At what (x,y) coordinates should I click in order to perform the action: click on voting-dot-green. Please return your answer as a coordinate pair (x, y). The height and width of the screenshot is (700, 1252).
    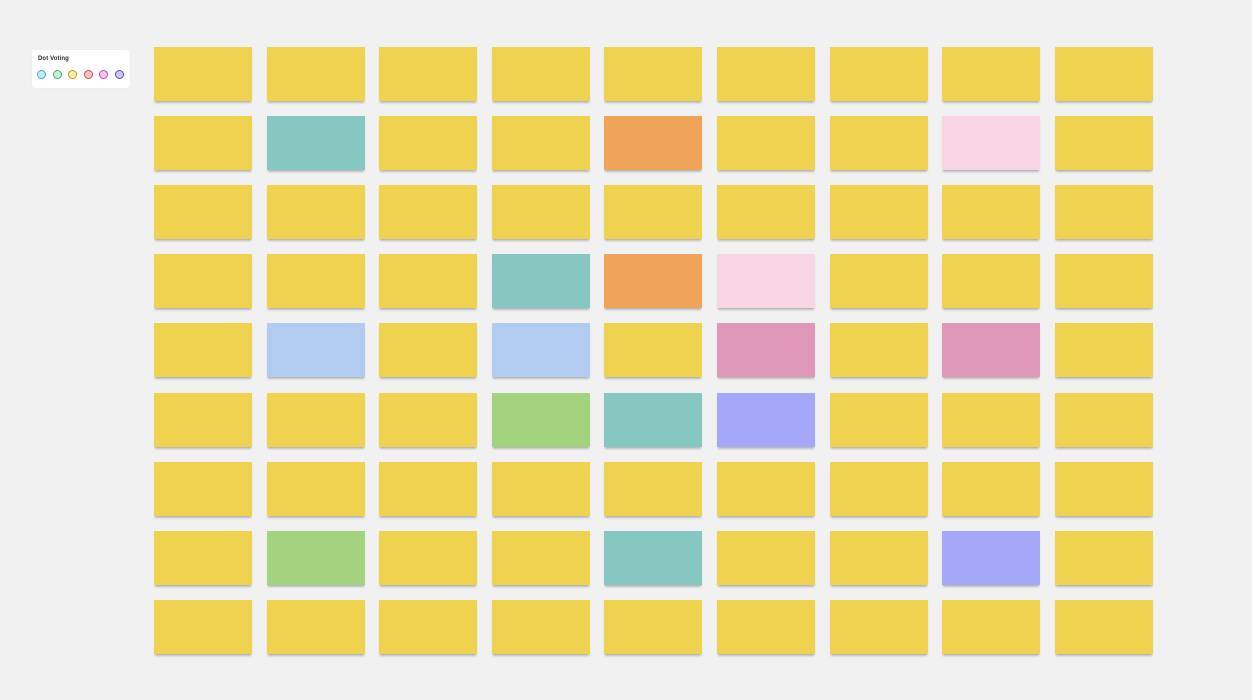
    Looking at the image, I should click on (57, 74).